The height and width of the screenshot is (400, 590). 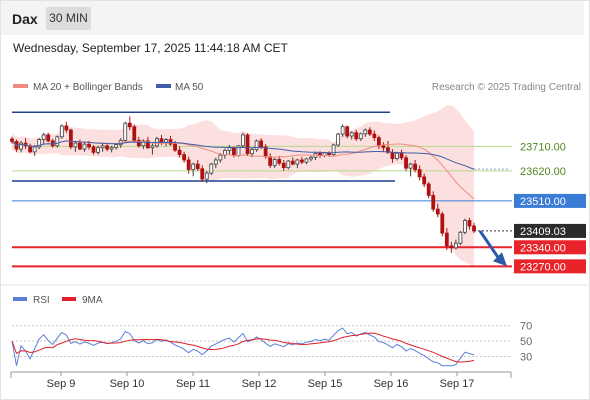 What do you see at coordinates (193, 384) in the screenshot?
I see `time-tick-label: Sep 11` at bounding box center [193, 384].